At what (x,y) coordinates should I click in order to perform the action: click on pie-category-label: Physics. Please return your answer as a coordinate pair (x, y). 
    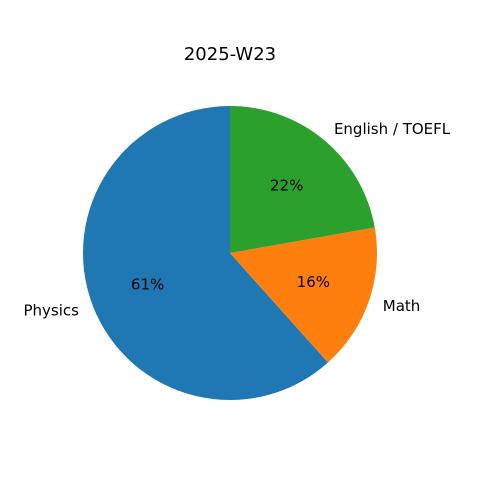
    Looking at the image, I should click on (51, 311).